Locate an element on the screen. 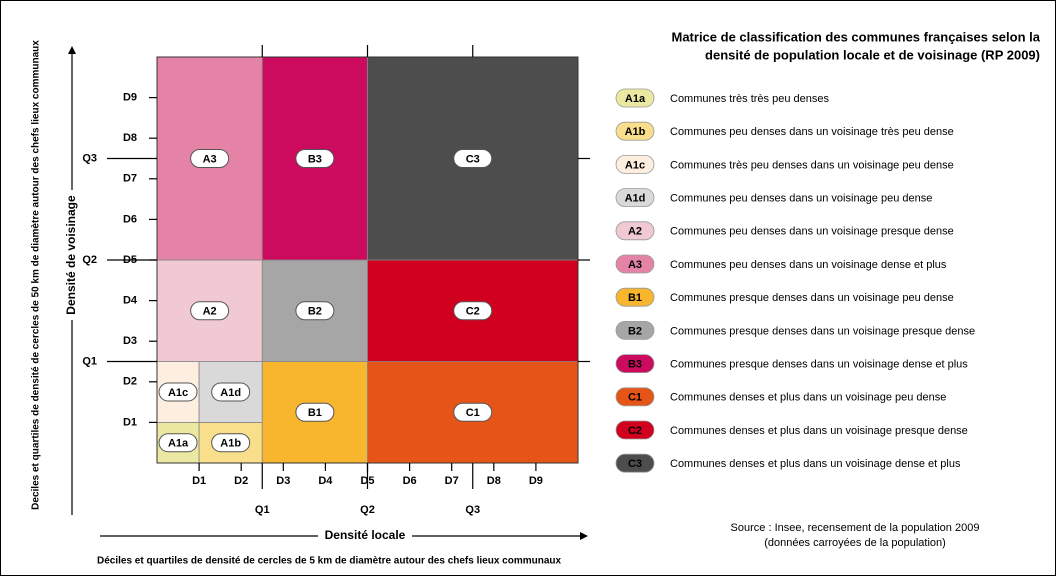  cell-label-text: A3 is located at coordinates (210, 159).